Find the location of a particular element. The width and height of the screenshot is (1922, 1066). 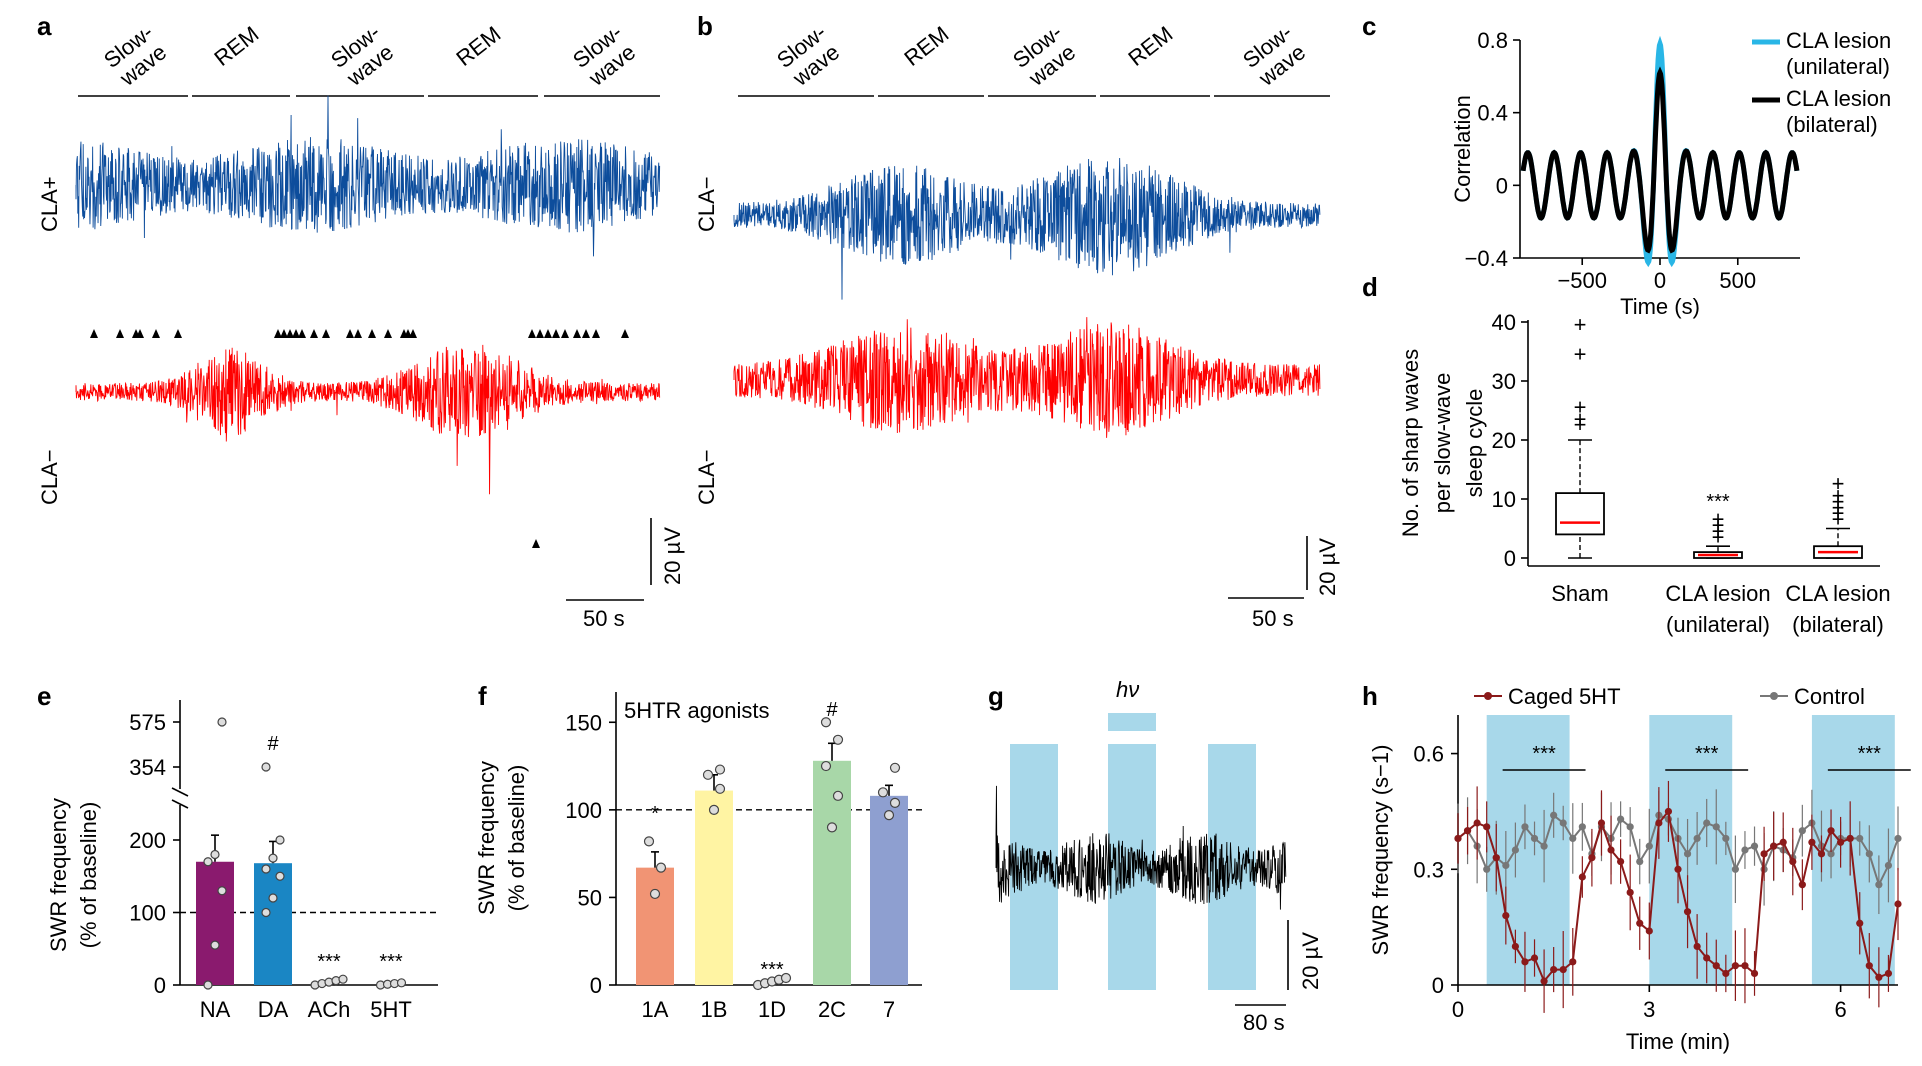

panel-label-g: g is located at coordinates (996, 696).